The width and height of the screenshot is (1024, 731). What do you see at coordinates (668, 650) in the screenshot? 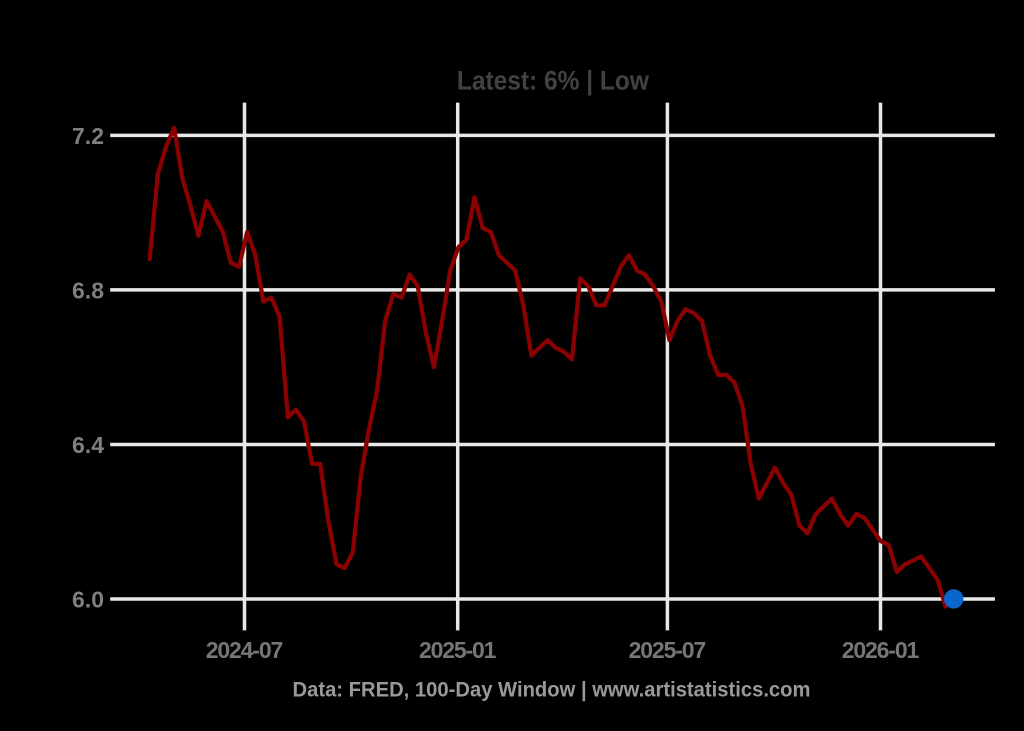
I see `svg-text: 2025-07` at bounding box center [668, 650].